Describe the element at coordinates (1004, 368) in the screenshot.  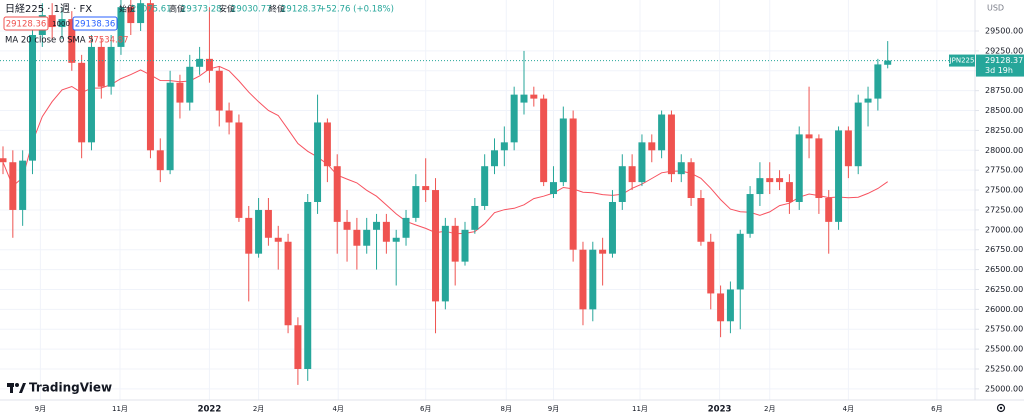
I see `y-tick-label: 25250.00` at that location.